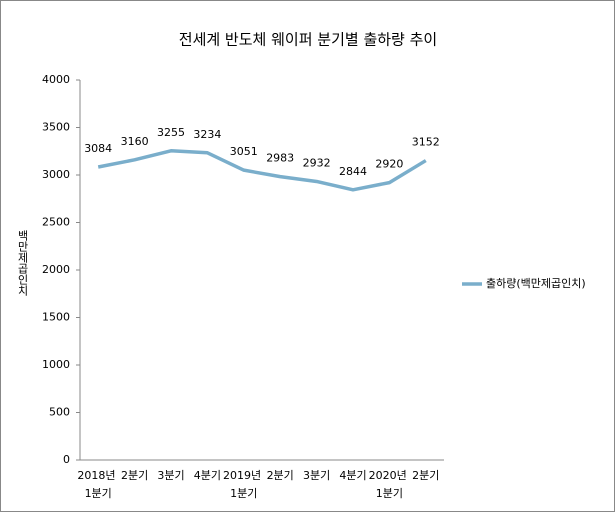 The height and width of the screenshot is (513, 616). Describe the element at coordinates (98, 148) in the screenshot. I see `data-label: 3084` at that location.